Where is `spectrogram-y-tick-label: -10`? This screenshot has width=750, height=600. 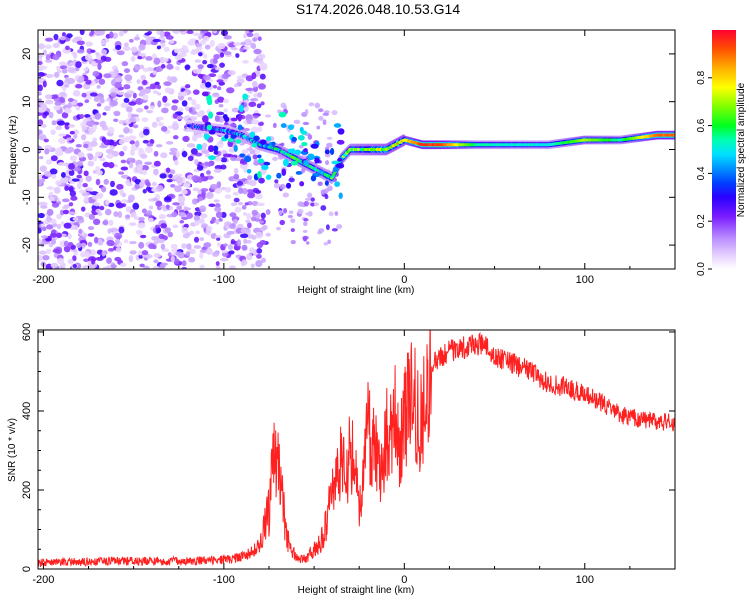
spectrogram-y-tick-label: -10 is located at coordinates (27, 197).